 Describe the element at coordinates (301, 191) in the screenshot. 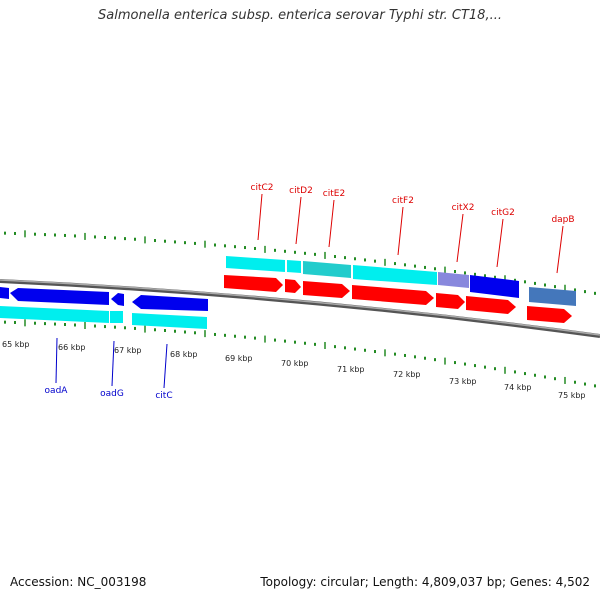

I see `gene-label-citD2: citD2` at that location.